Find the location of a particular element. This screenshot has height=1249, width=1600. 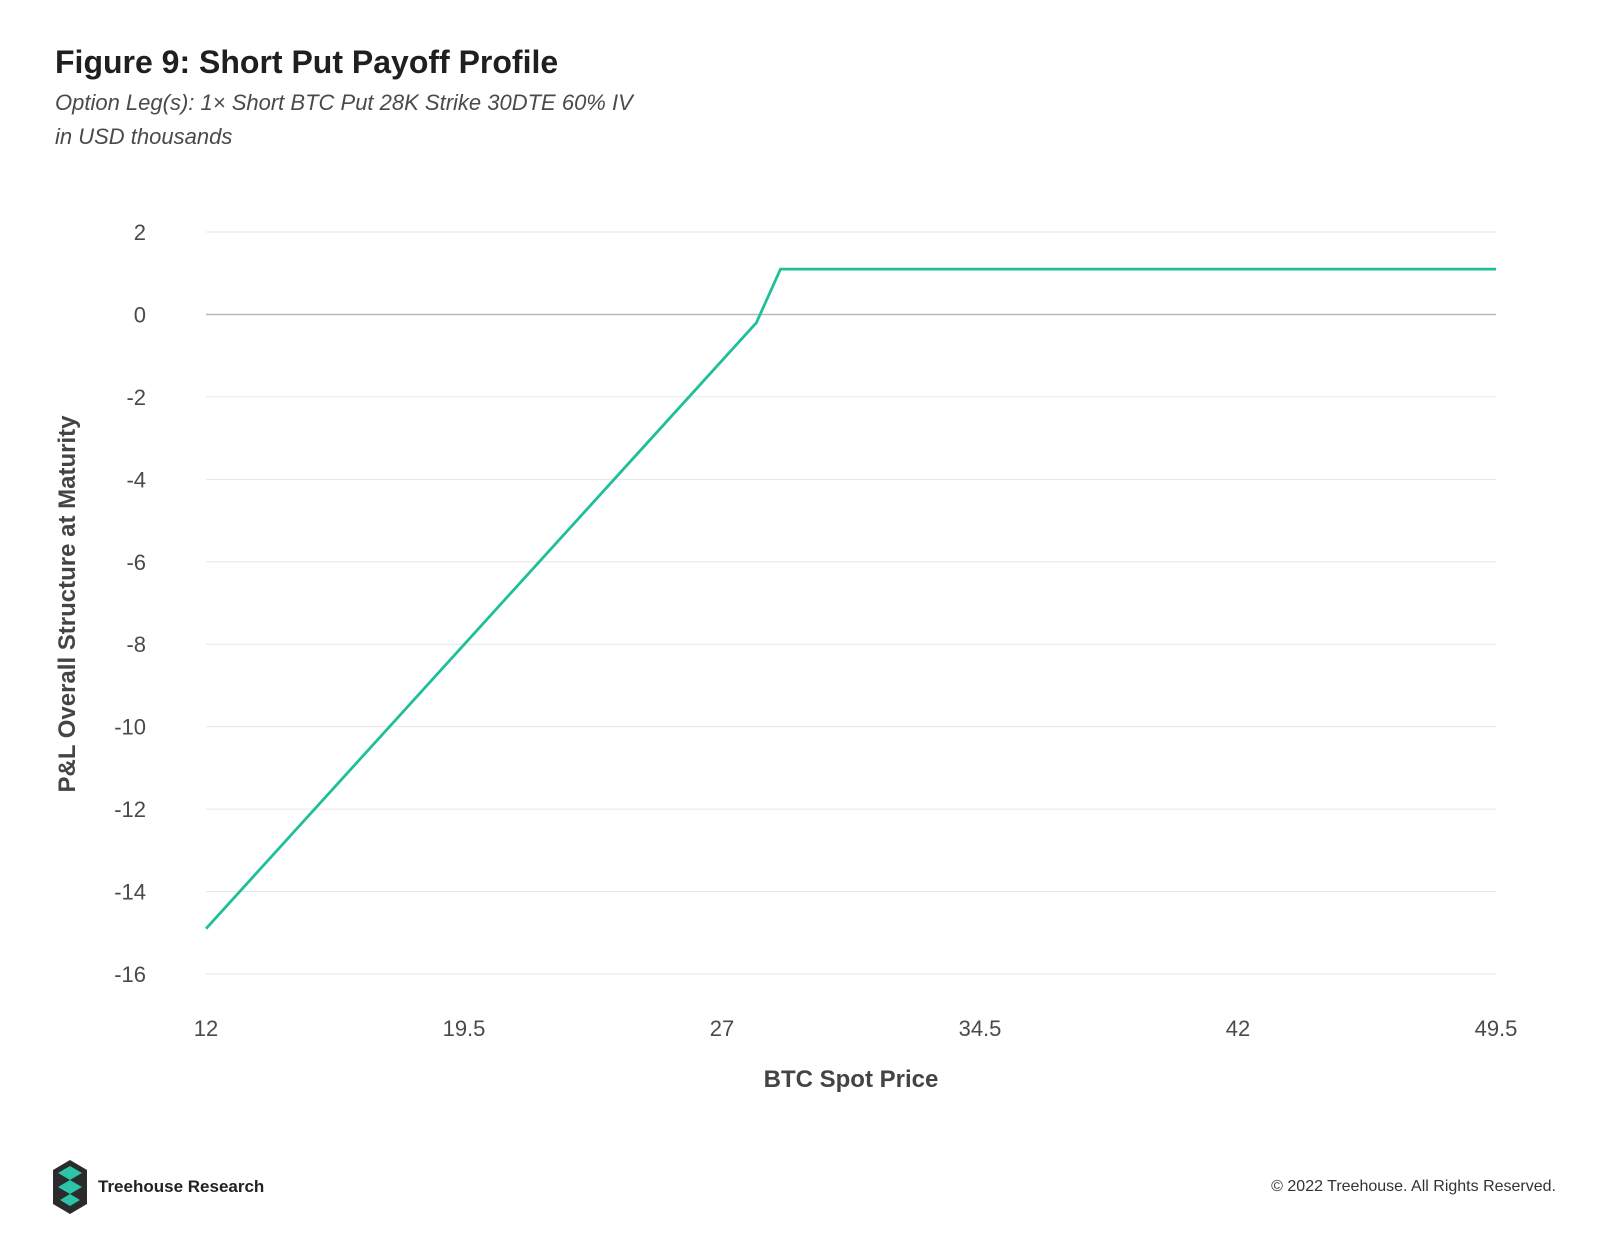

treehouse-logo-icon is located at coordinates (70, 1187).